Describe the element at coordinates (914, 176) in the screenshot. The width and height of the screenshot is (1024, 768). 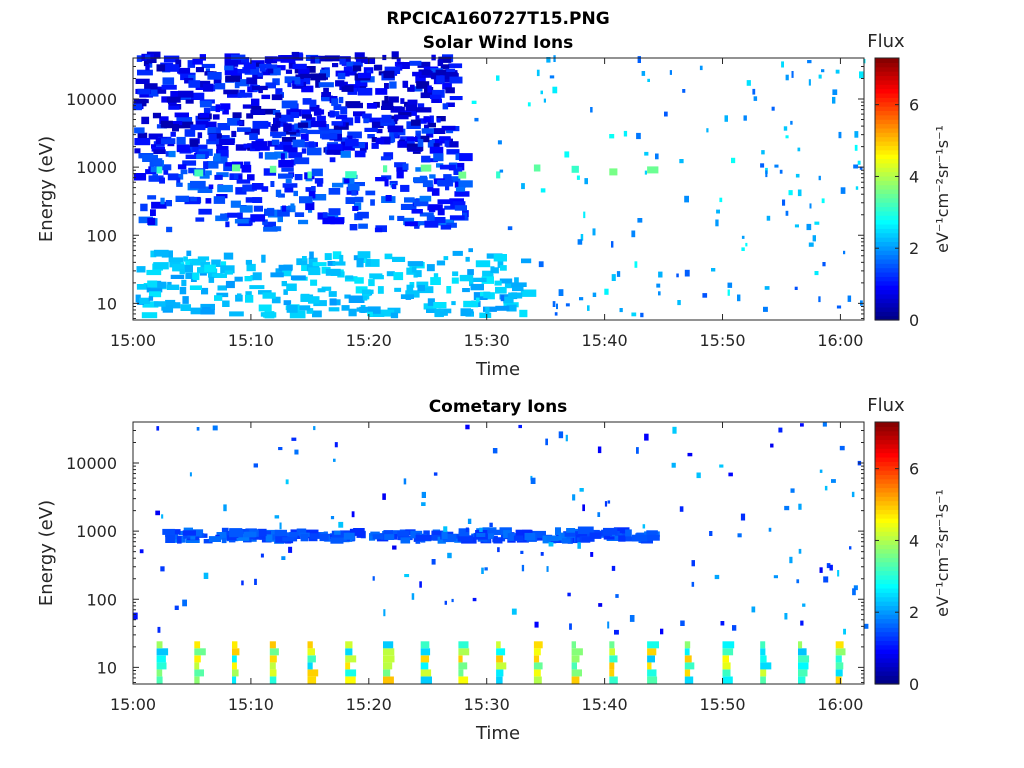
I see `colorbar-tick-label: 4` at that location.